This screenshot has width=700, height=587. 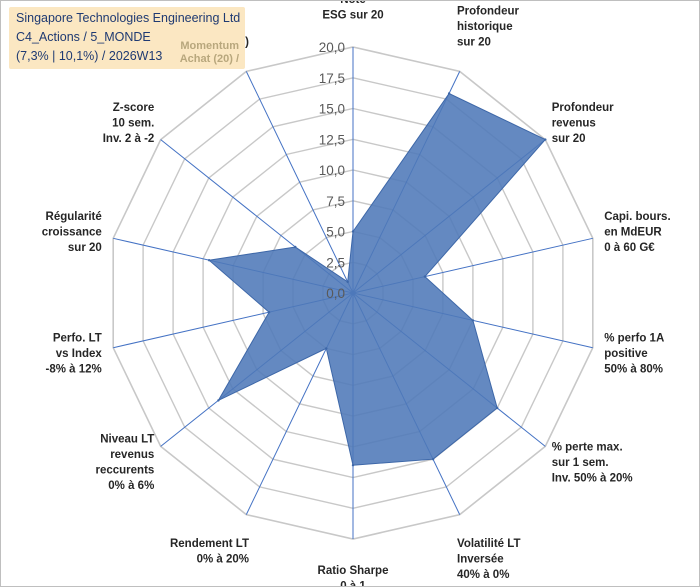 What do you see at coordinates (89, 56) in the screenshot?
I see `title-performance: (7,3% | 10,1%) / 2026W13` at bounding box center [89, 56].